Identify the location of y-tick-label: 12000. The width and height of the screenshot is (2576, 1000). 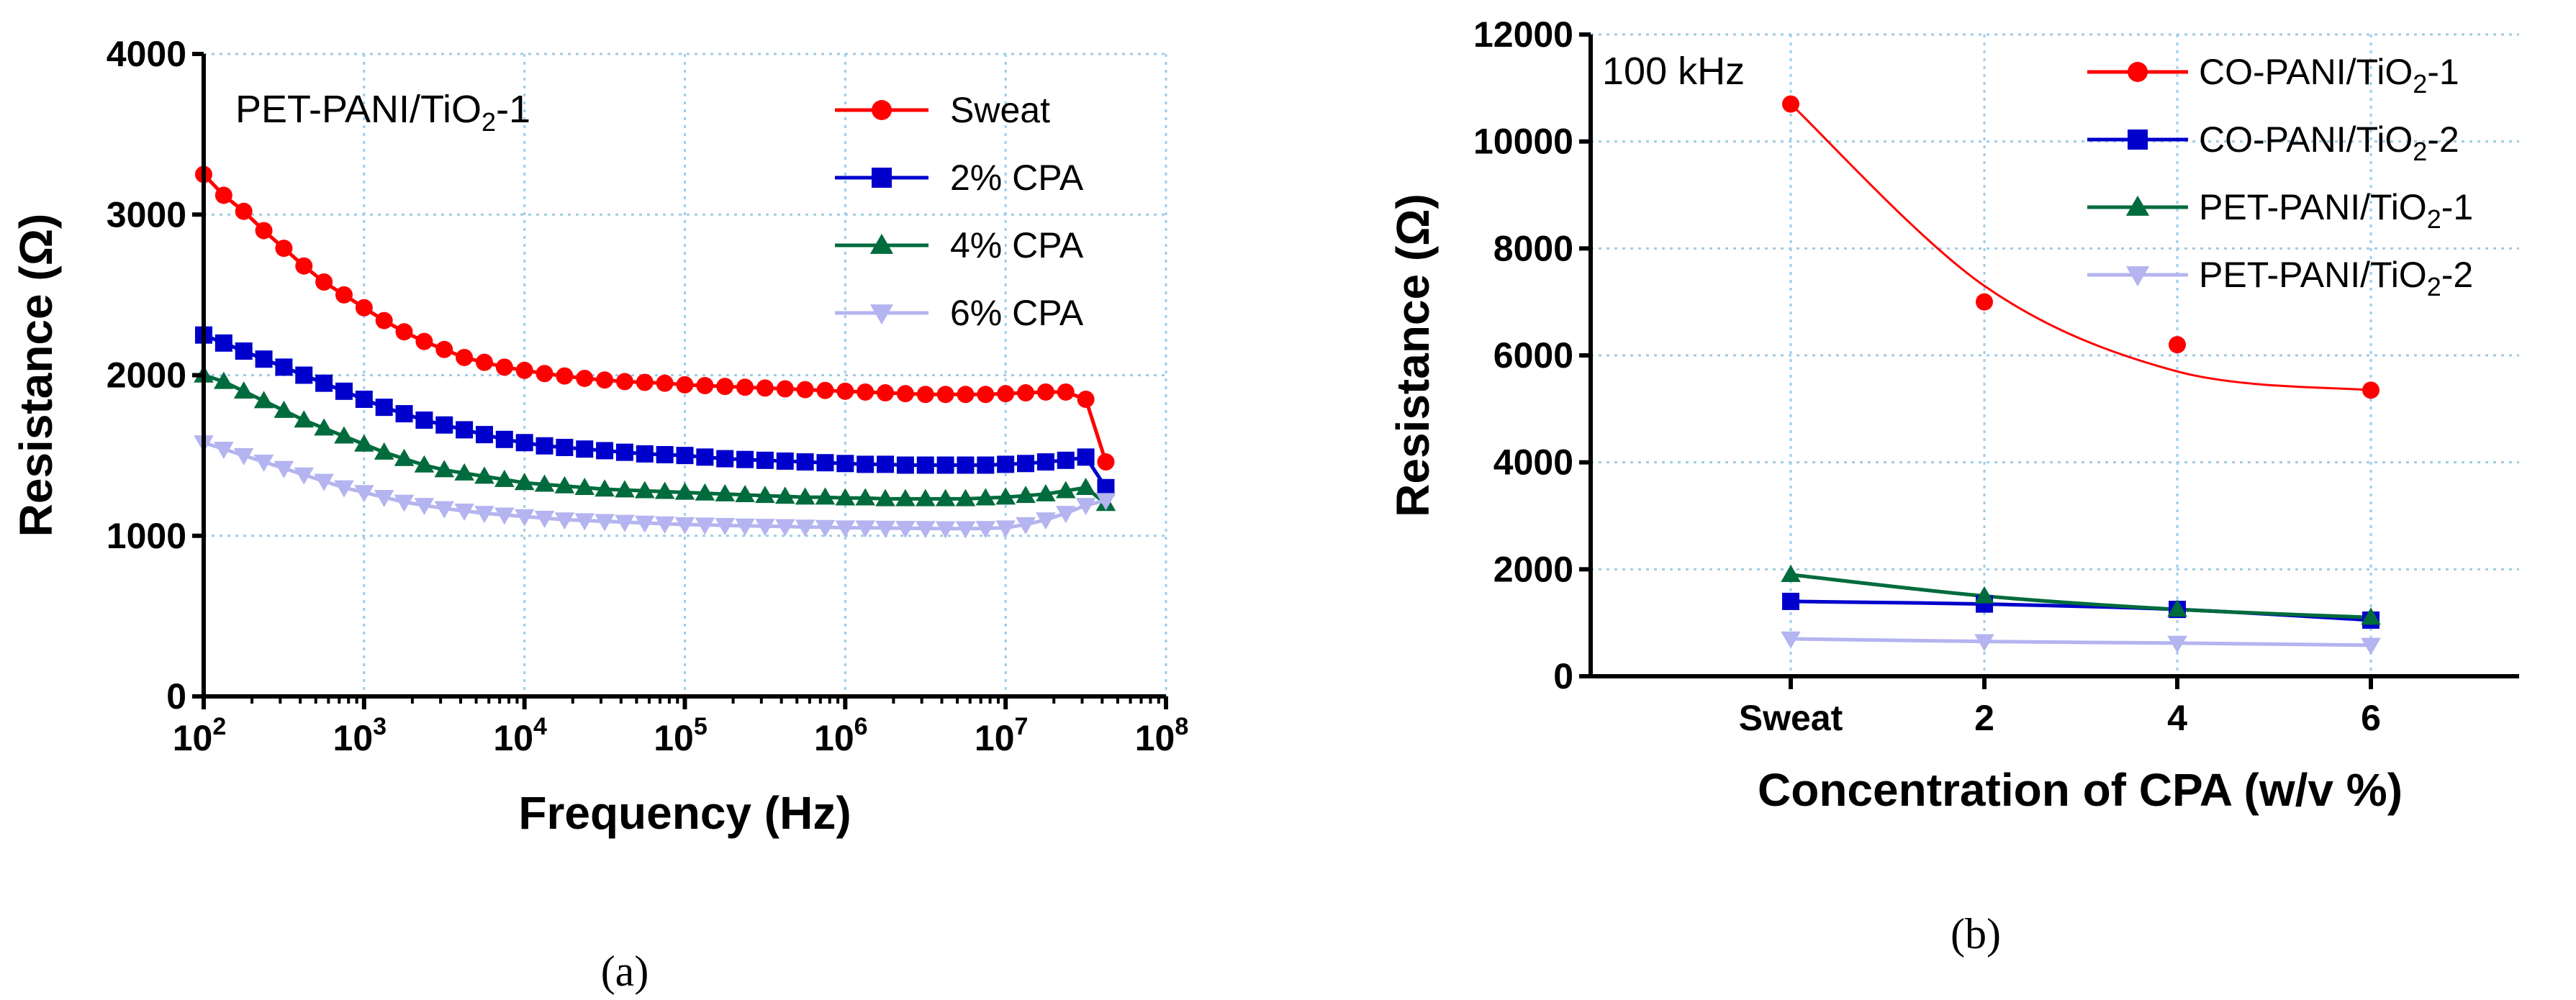
(1523, 34).